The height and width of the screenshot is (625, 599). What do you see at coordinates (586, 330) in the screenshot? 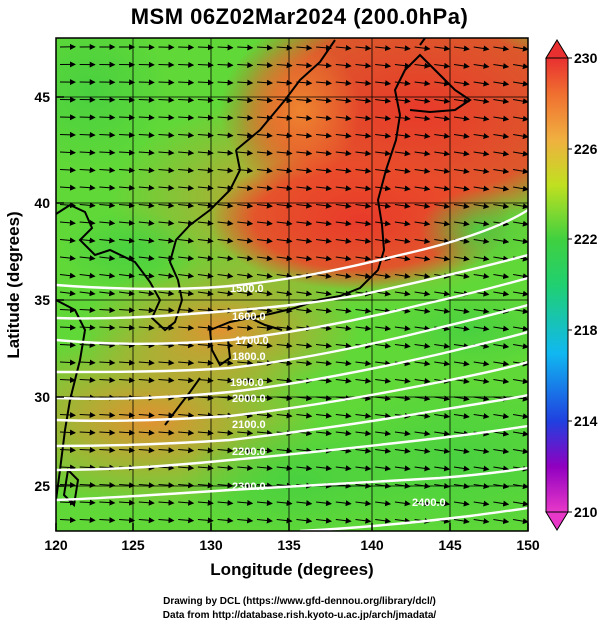
I see `colorbar-tick-label: 218` at bounding box center [586, 330].